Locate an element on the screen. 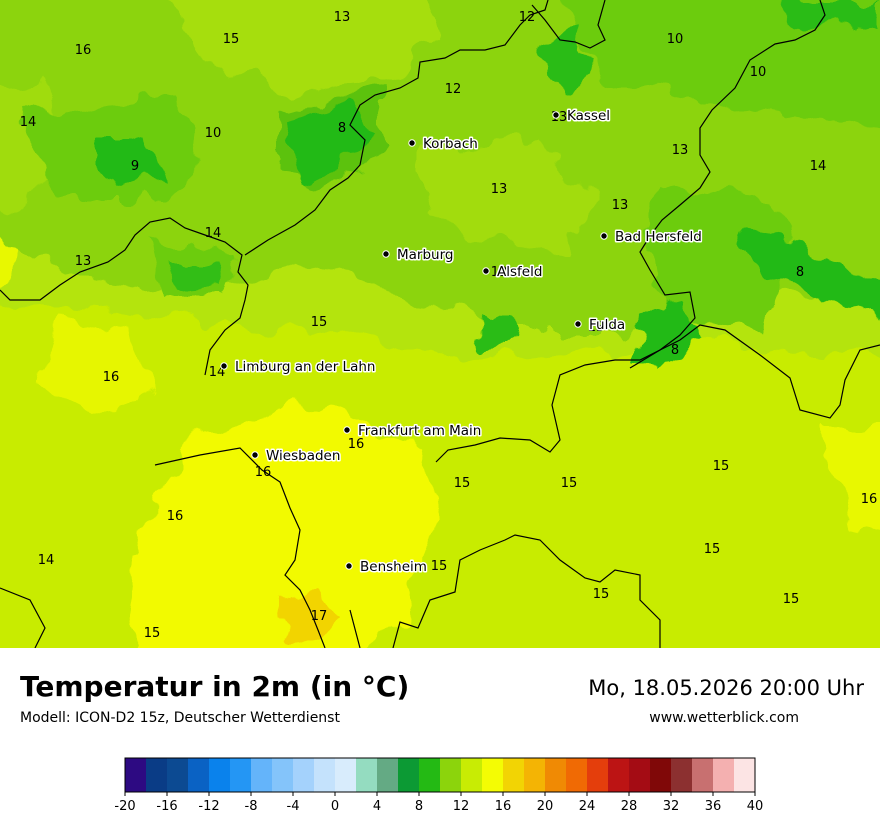 The image size is (880, 830). map-title: Temperatur in 2m (in °C) is located at coordinates (215, 686).